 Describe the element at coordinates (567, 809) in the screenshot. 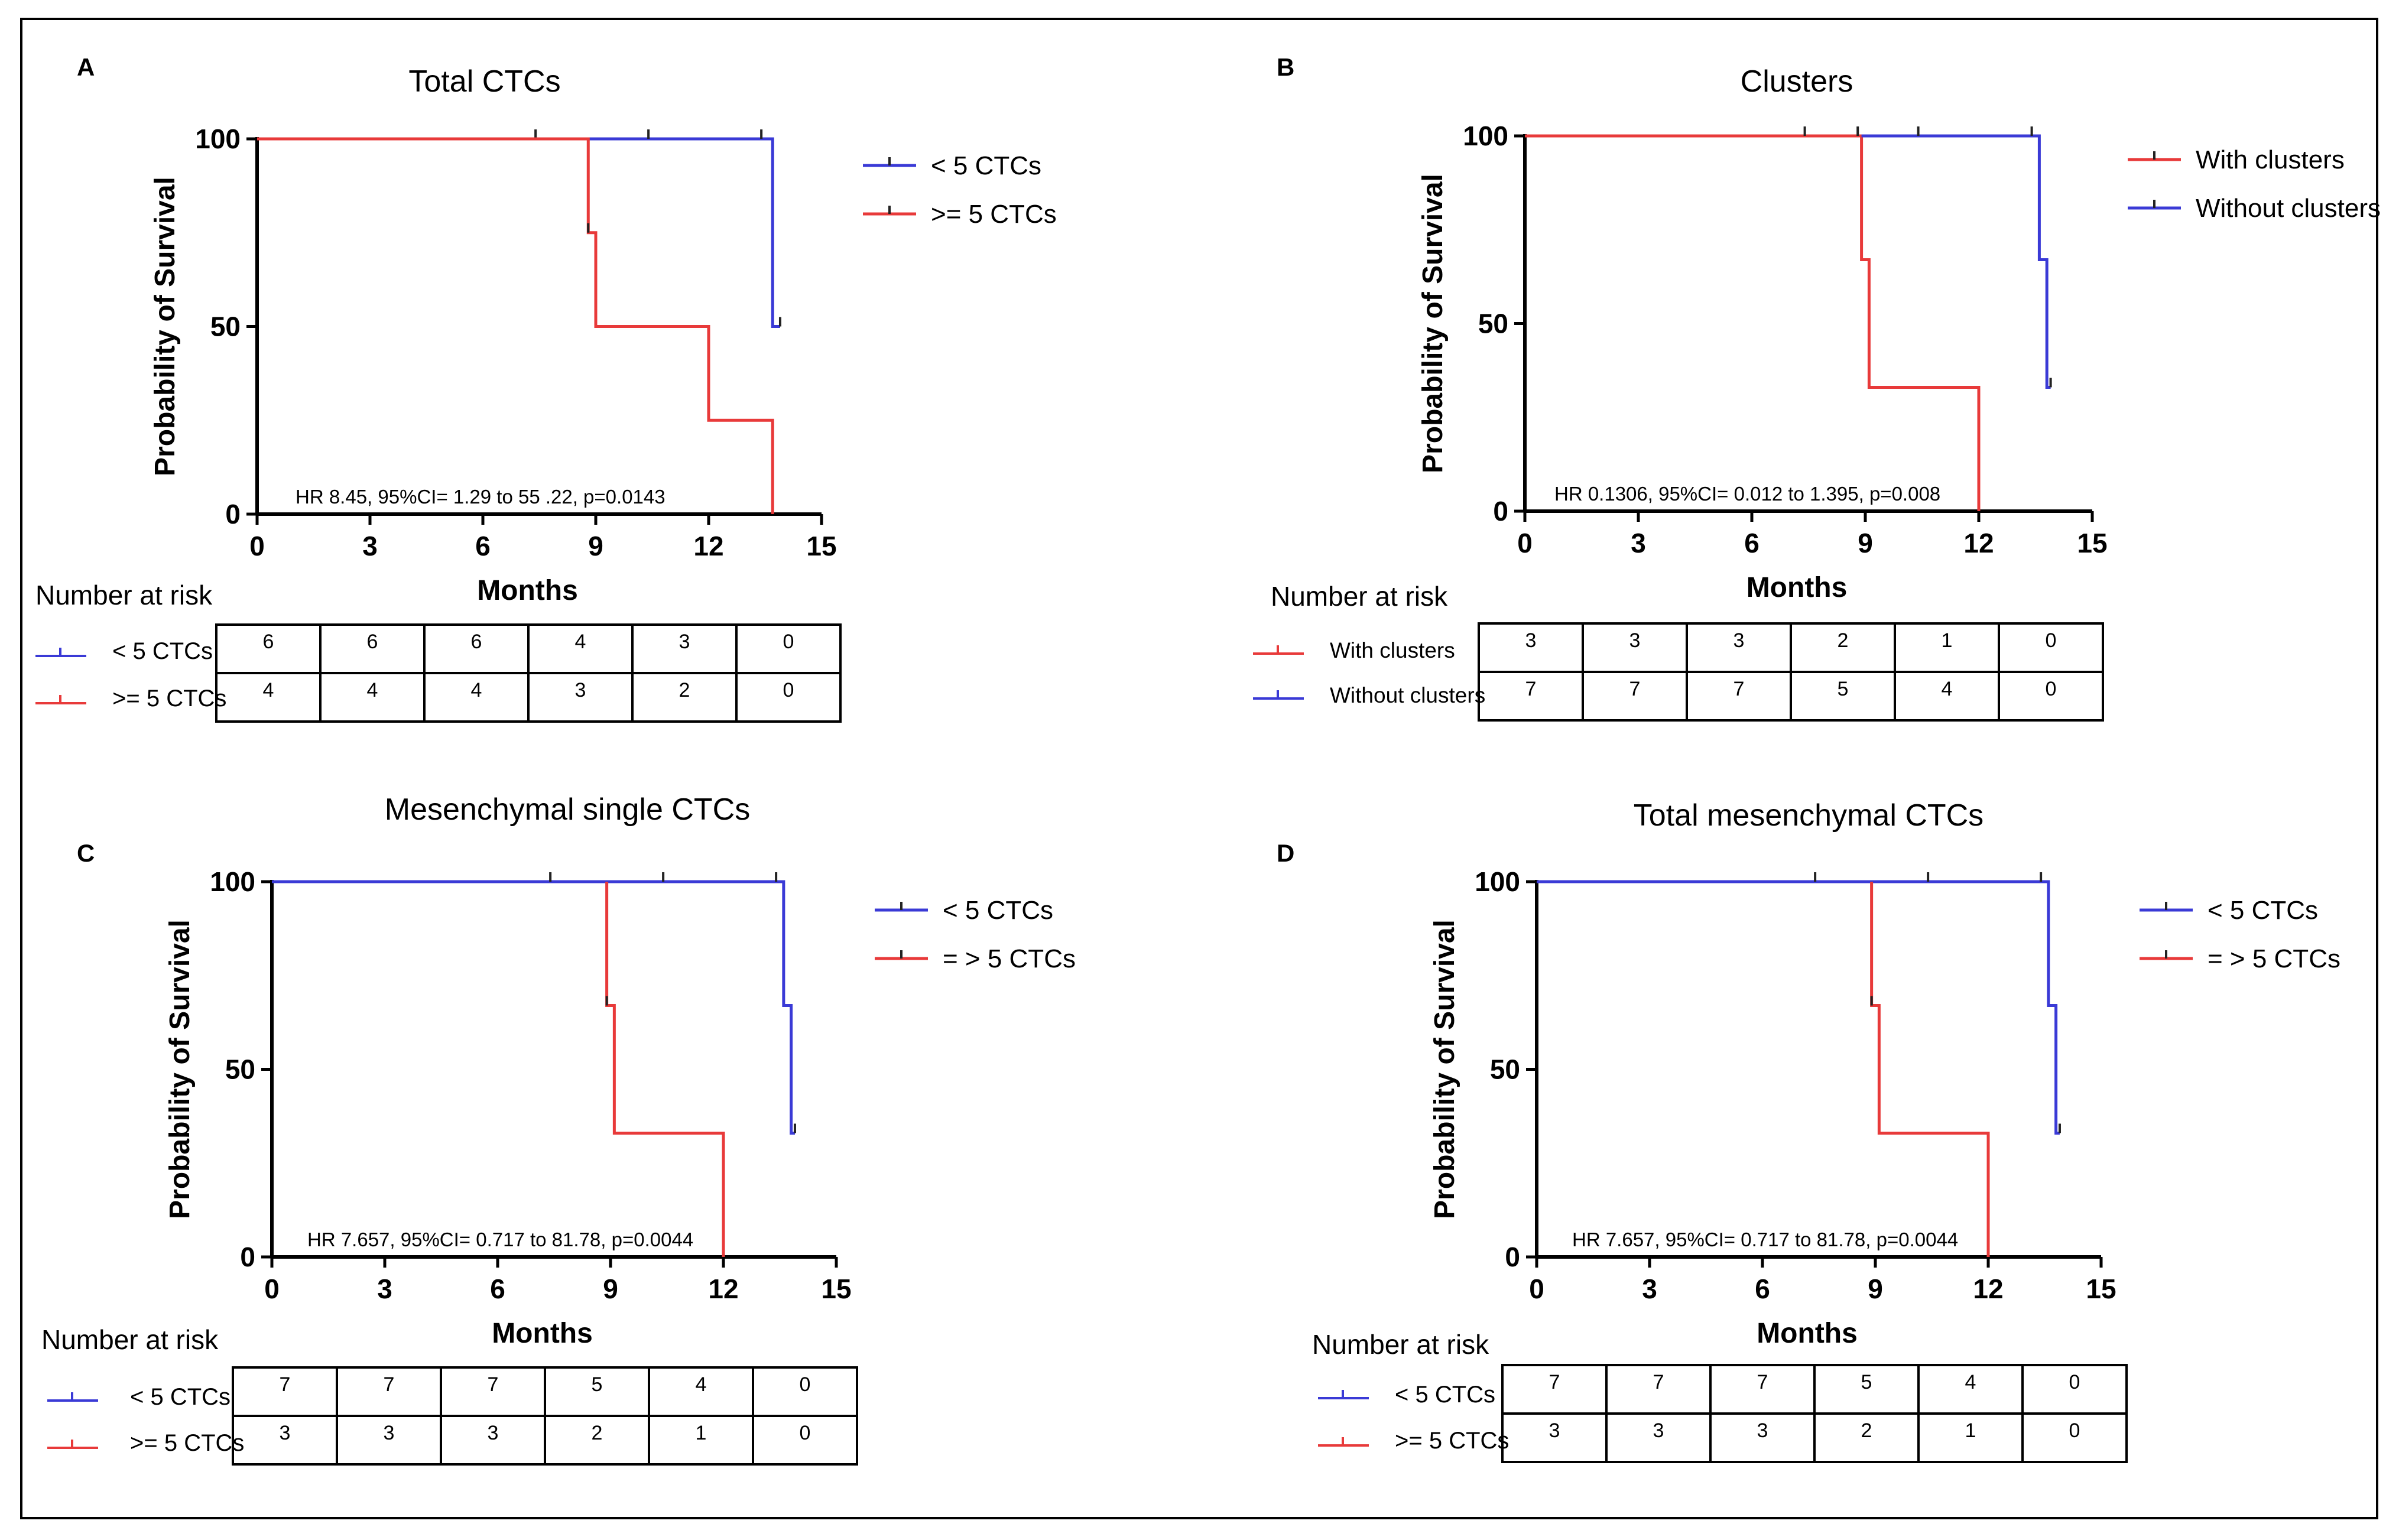

I see `chart-title: Mesenchymal single CTCs` at that location.